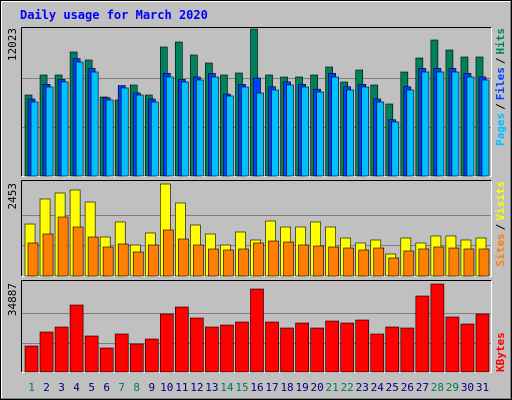  Describe the element at coordinates (151, 387) in the screenshot. I see `x-tick-label: 9` at that location.